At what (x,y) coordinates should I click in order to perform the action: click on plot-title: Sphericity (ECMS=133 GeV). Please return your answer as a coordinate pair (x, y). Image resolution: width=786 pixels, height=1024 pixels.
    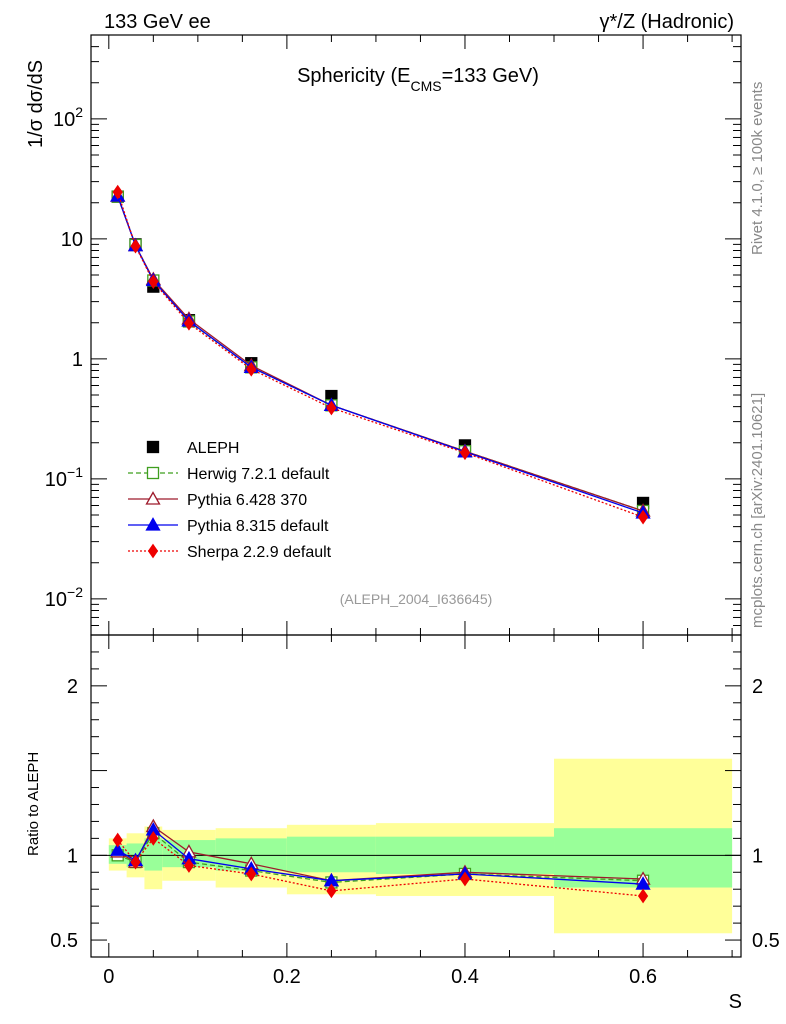
    Looking at the image, I should click on (418, 79).